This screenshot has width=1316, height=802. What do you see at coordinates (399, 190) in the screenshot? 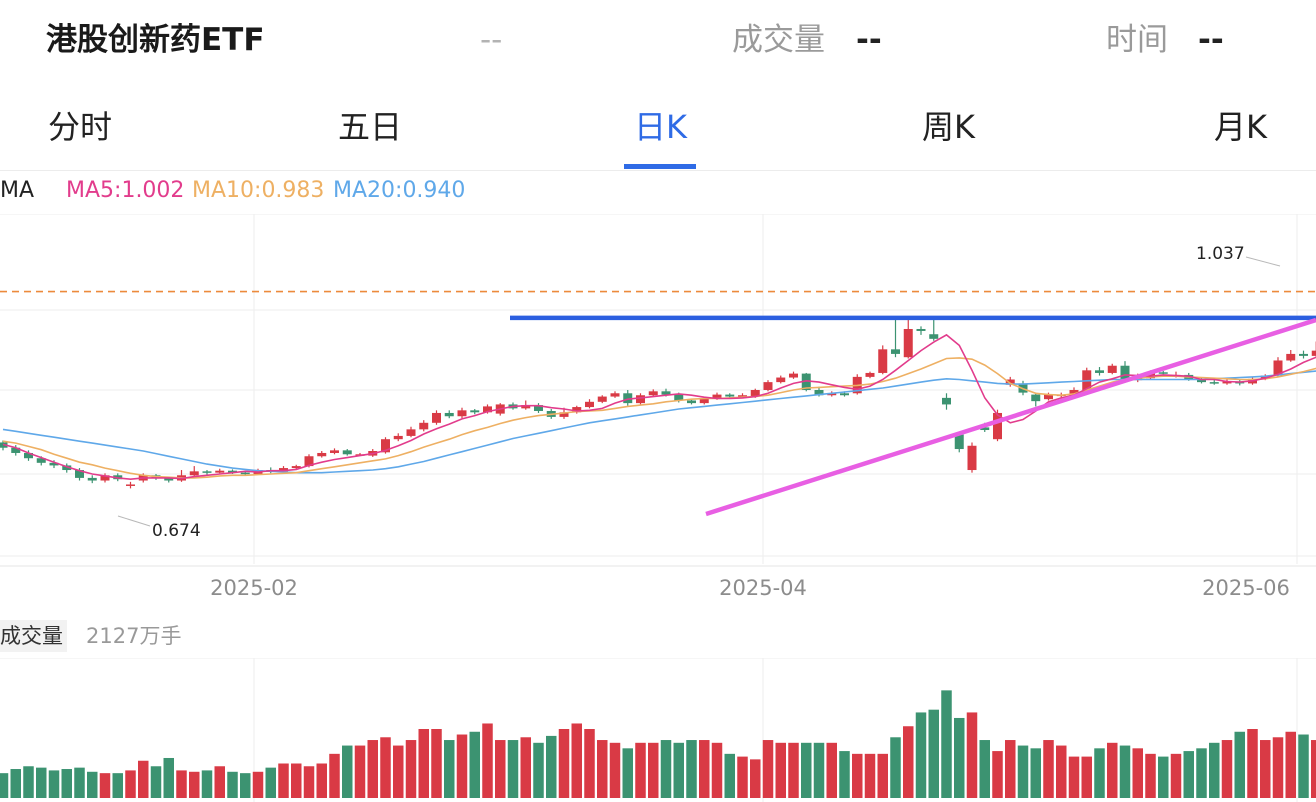
I see `ma20-legend: MA20:0.940` at bounding box center [399, 190].